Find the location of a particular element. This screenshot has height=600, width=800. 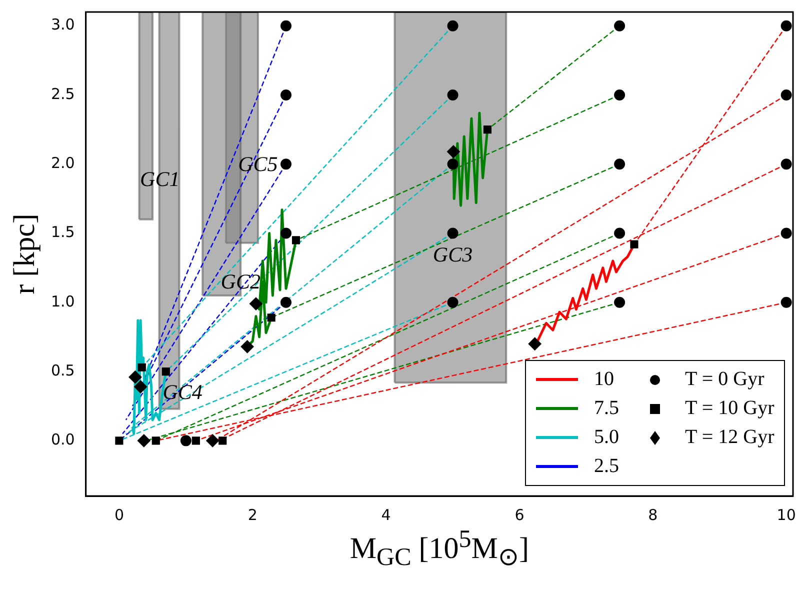

legend-label: 7.5 is located at coordinates (606, 408).